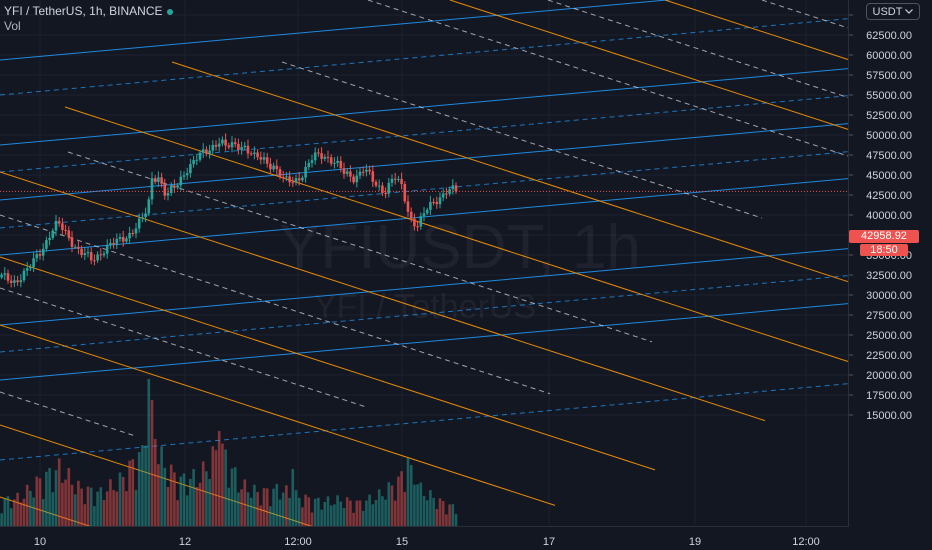 The height and width of the screenshot is (550, 932). I want to click on volume-legend: Vol, so click(12, 26).